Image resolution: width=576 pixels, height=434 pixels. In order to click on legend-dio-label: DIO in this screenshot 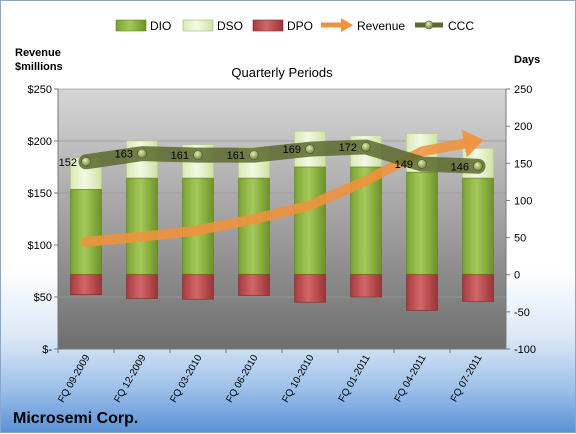, I will do `click(160, 26)`.